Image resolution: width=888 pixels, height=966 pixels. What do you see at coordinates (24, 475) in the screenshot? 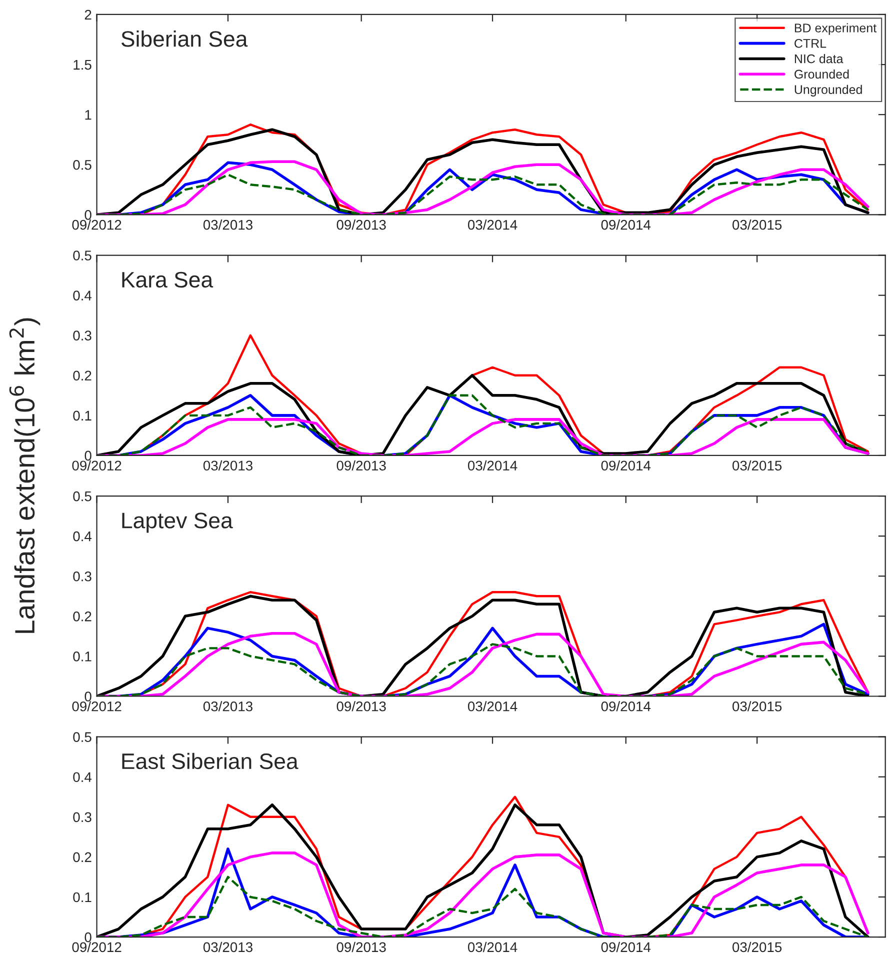
I see `y-axis-title: Landfast extend(10$^{6}$ km$^{2}$)` at bounding box center [24, 475].